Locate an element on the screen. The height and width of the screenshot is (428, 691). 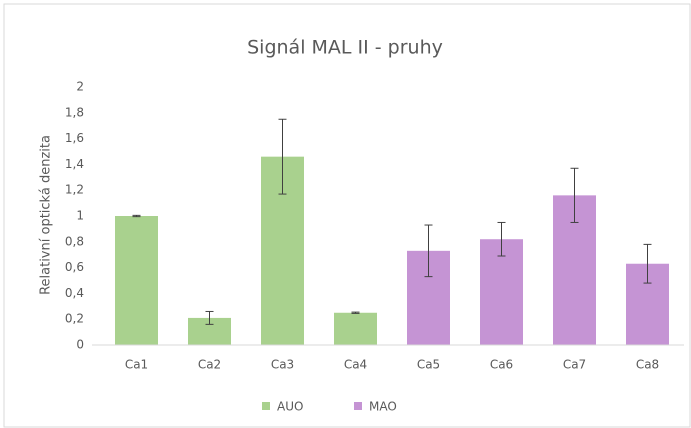
y-tick-label: 1,2 is located at coordinates (74, 190).